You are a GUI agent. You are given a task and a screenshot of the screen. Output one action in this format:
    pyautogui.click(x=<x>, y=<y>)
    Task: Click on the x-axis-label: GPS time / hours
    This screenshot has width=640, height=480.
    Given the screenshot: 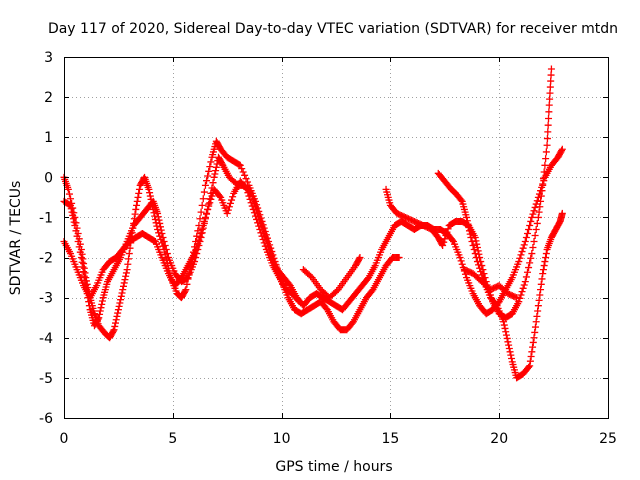 What is the action you would take?
    pyautogui.click(x=333, y=467)
    